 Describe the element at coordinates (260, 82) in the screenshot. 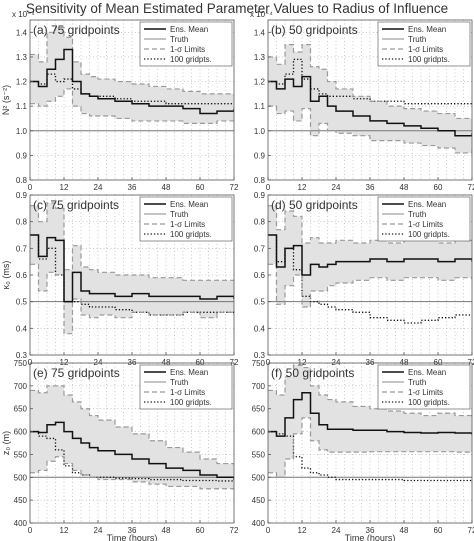

I see `y-tick-label: 1.2` at that location.